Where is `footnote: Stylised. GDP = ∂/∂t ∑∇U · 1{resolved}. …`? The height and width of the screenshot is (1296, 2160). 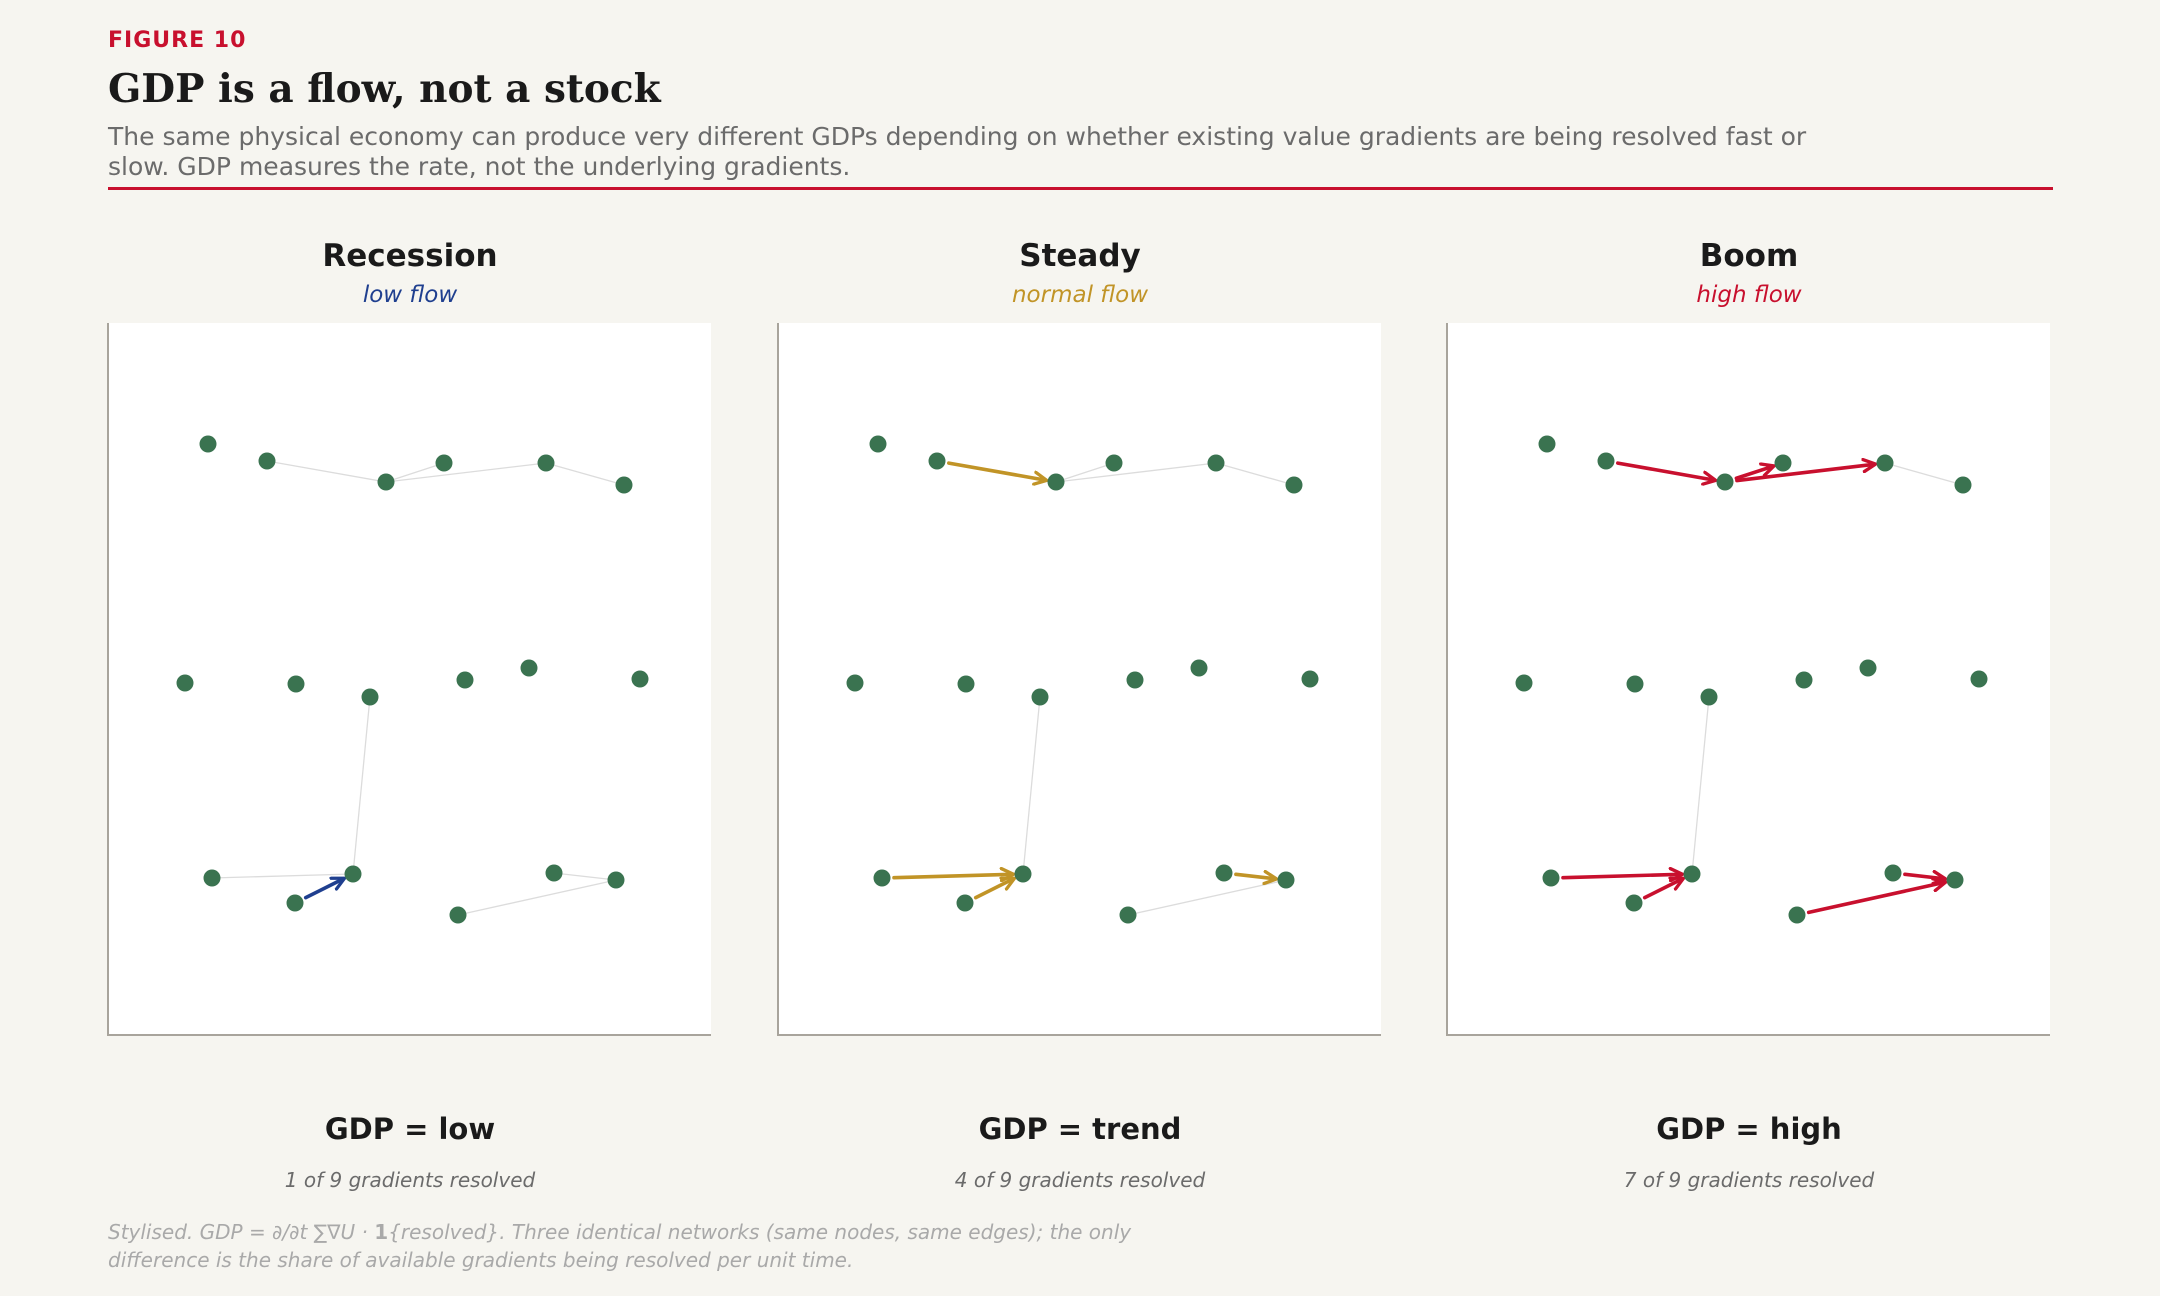 footnote: Stylised. GDP = ∂/∂t ∑∇U · 1{resolved}. … is located at coordinates (658, 1246).